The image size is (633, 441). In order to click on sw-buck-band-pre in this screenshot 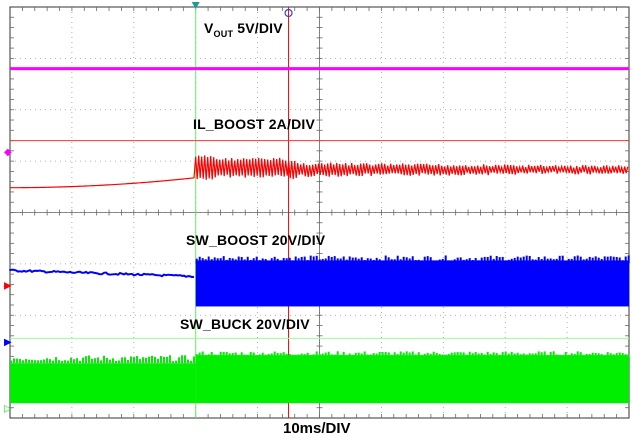, I will do `click(103, 383)`.